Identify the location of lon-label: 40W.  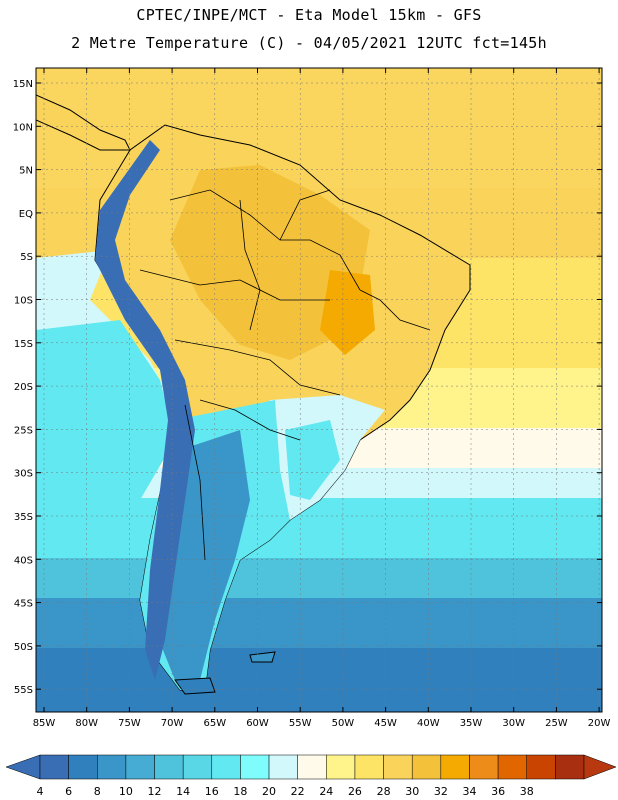
(428, 723).